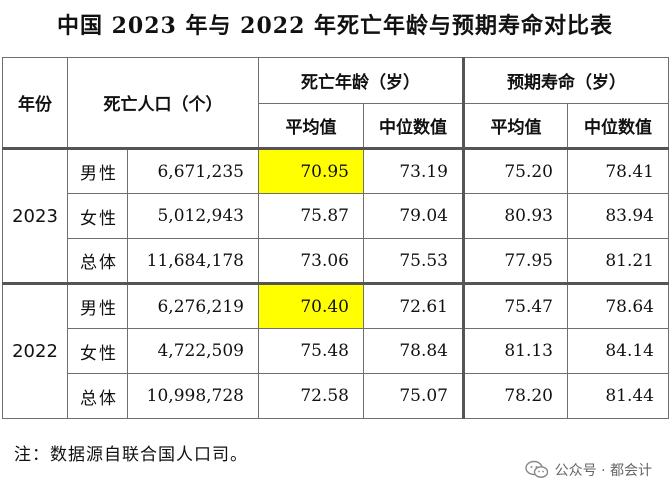  Describe the element at coordinates (193, 351) in the screenshot. I see `deaths-value: 4,722,509` at that location.